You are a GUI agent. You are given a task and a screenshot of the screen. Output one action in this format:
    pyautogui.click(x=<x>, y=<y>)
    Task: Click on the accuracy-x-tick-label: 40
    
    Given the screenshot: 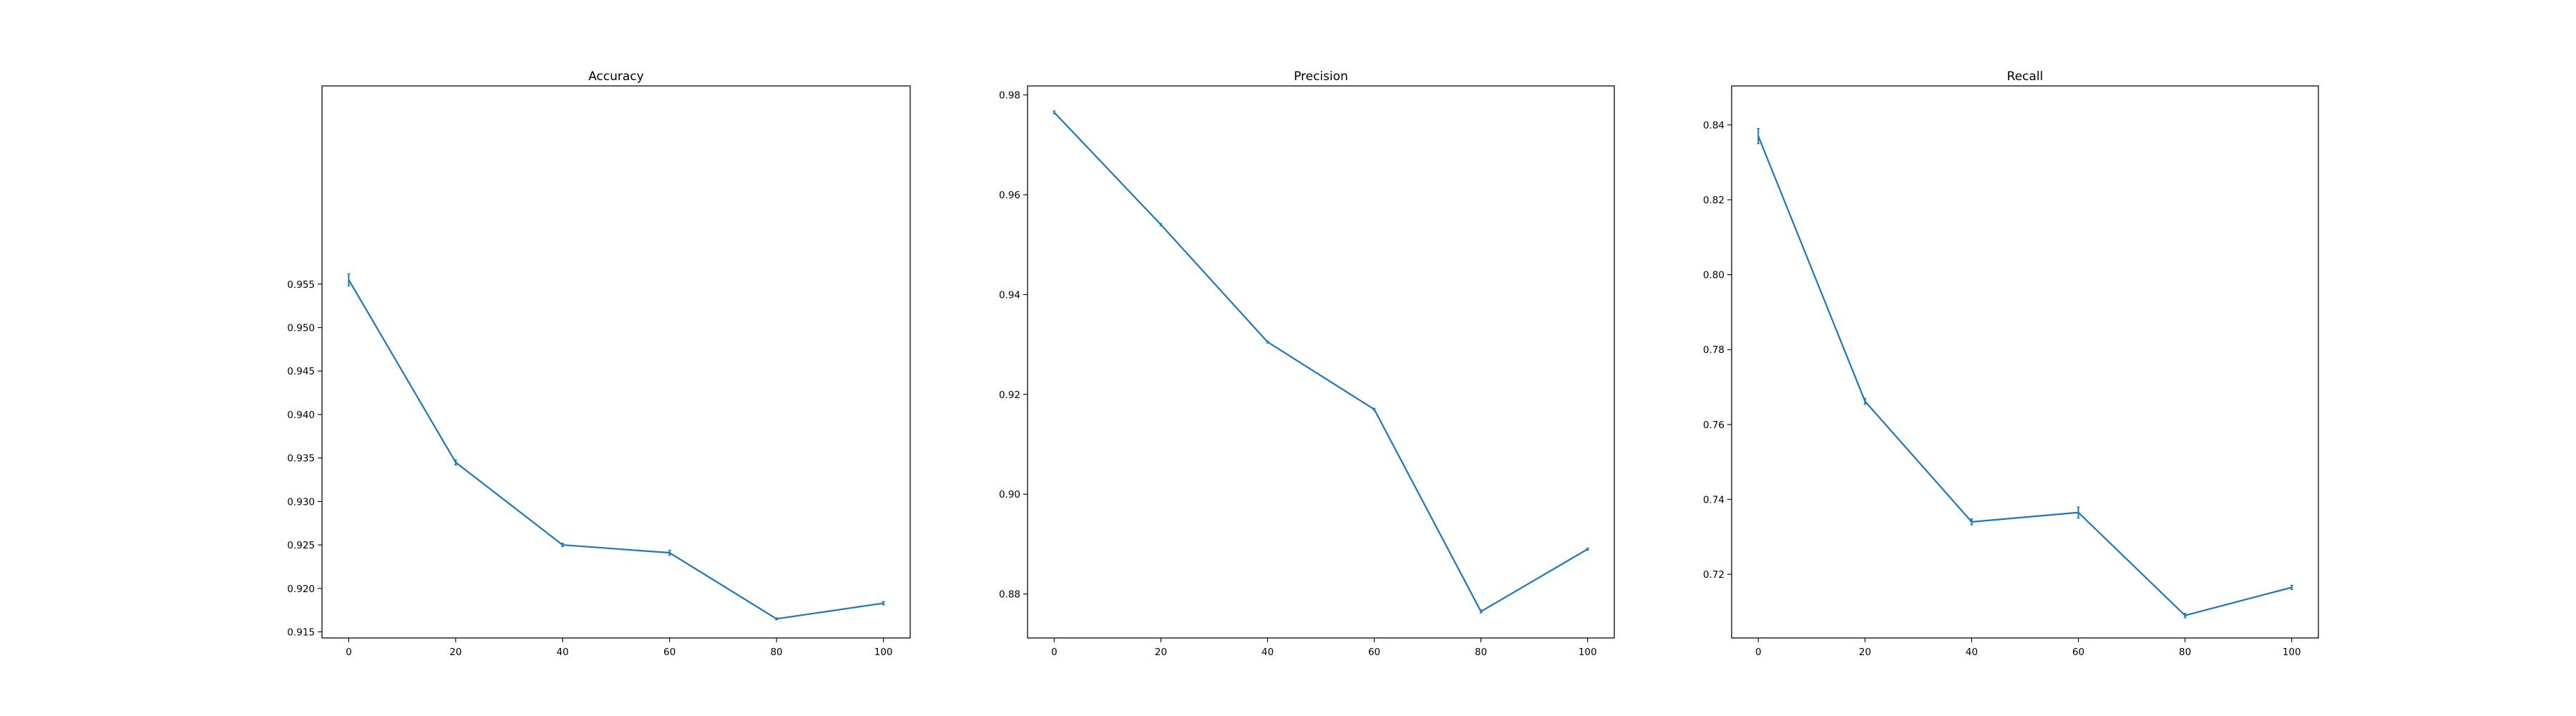 What is the action you would take?
    pyautogui.click(x=563, y=652)
    